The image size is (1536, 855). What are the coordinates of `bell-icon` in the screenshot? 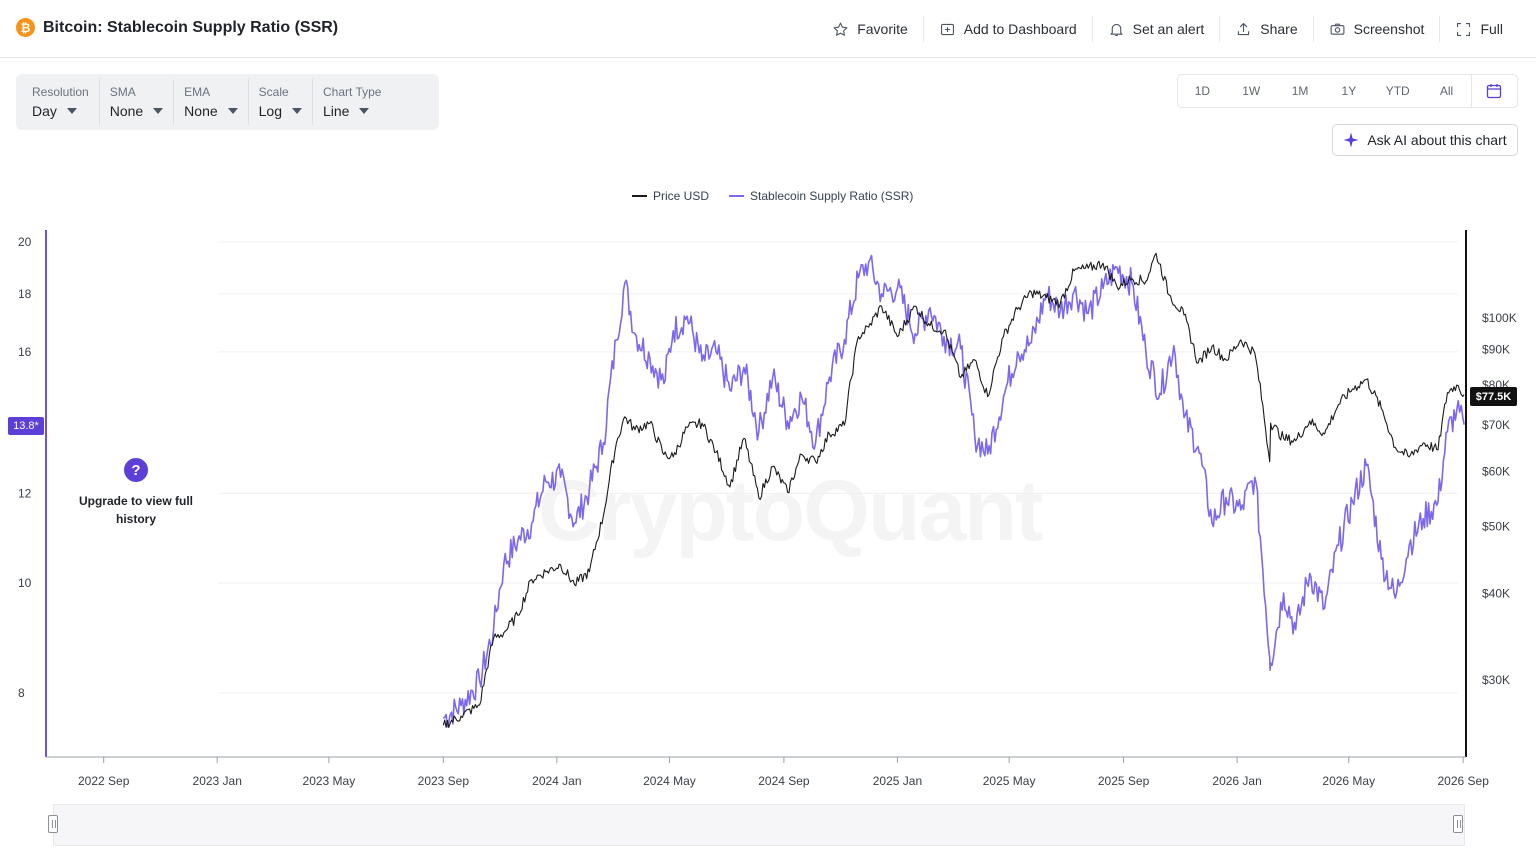 It's located at (1116, 29).